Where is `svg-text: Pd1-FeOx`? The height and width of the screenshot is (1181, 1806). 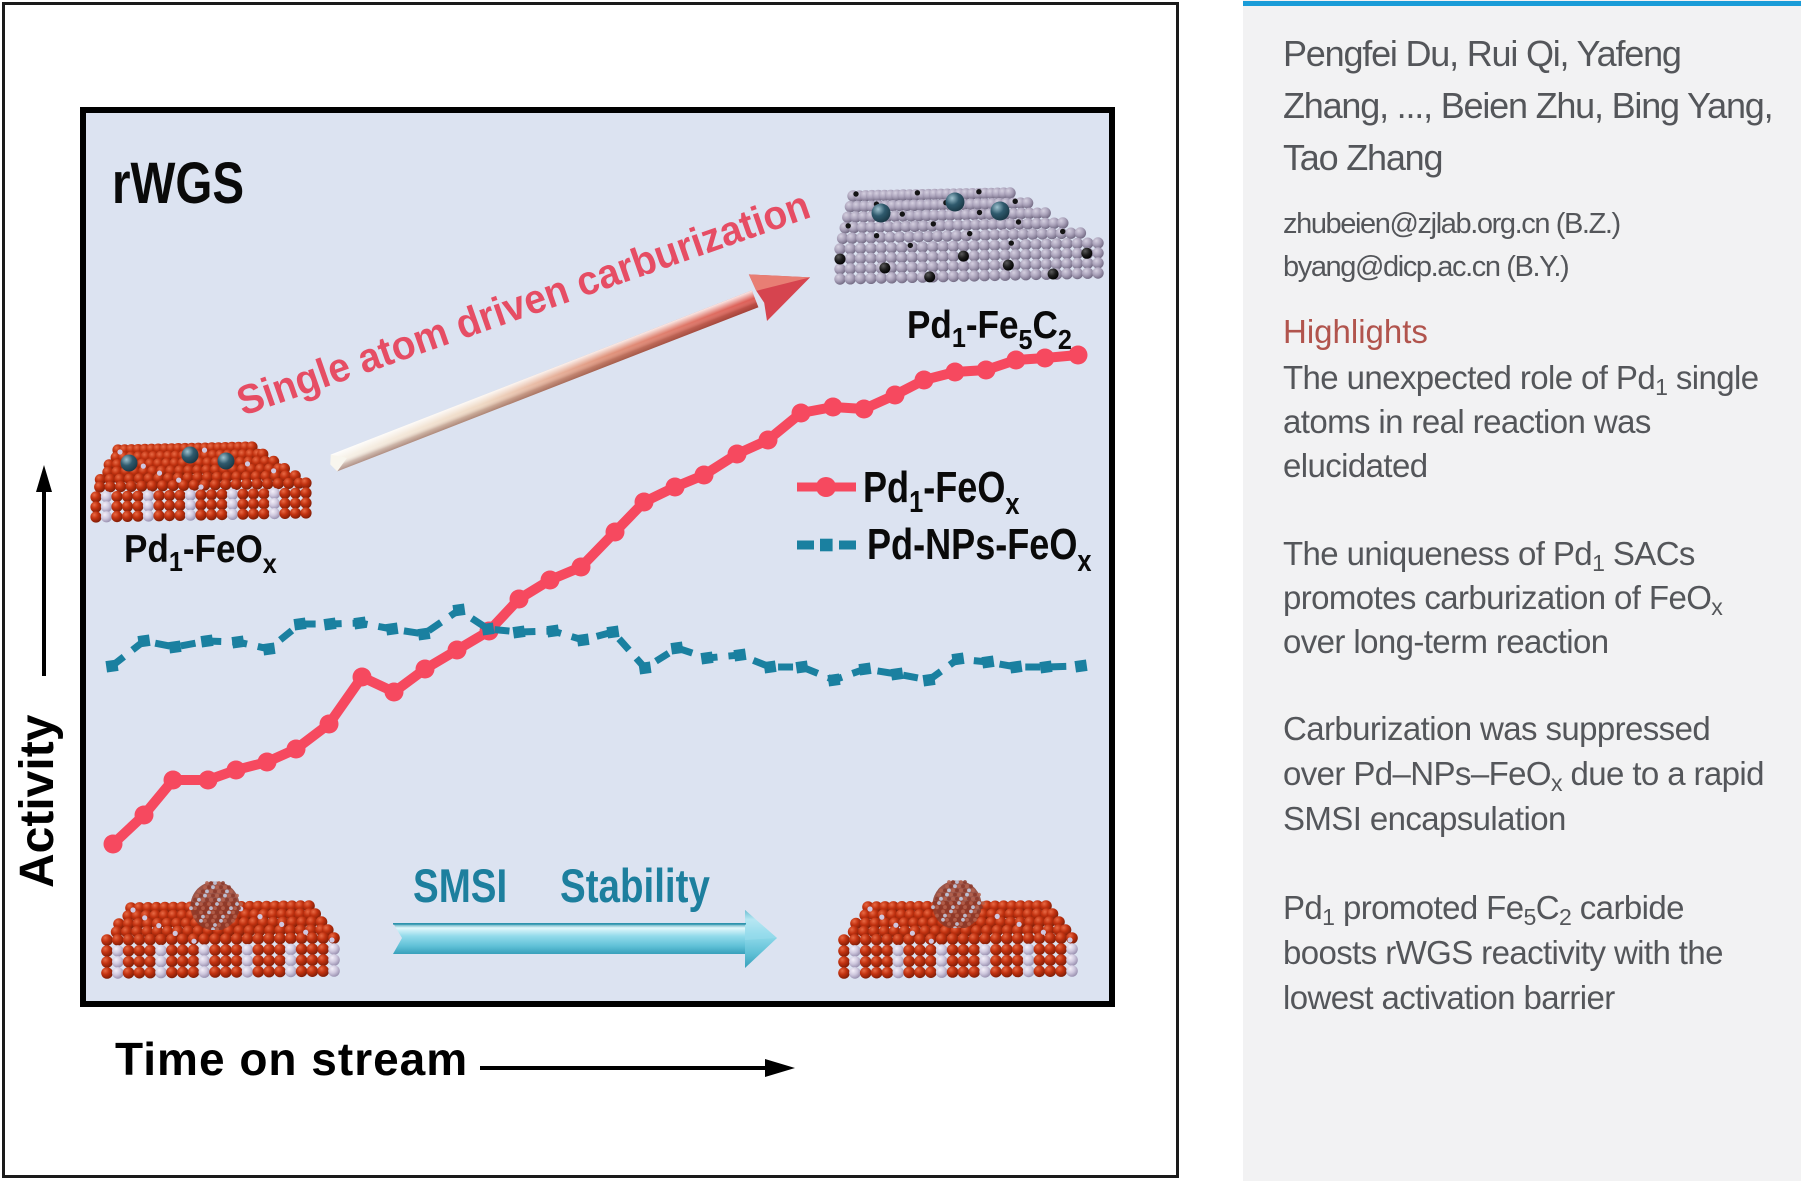 svg-text: Pd1-FeOx is located at coordinates (941, 492).